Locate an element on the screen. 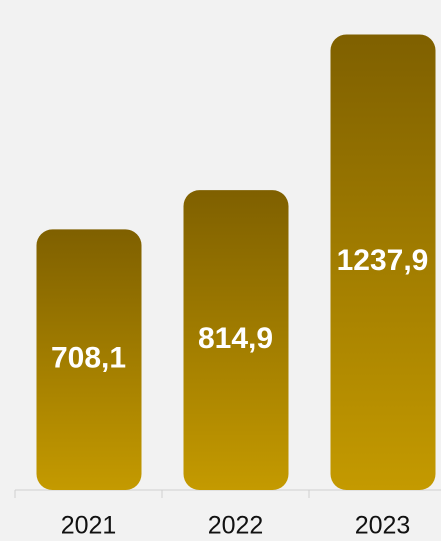  value-label: 708,1 is located at coordinates (88, 358).